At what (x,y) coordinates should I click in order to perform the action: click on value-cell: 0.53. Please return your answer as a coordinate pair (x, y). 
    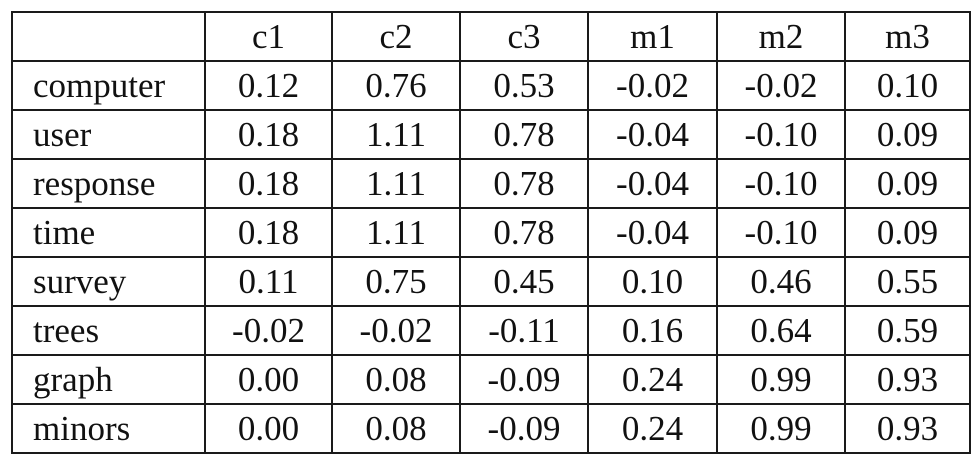
    Looking at the image, I should click on (524, 85).